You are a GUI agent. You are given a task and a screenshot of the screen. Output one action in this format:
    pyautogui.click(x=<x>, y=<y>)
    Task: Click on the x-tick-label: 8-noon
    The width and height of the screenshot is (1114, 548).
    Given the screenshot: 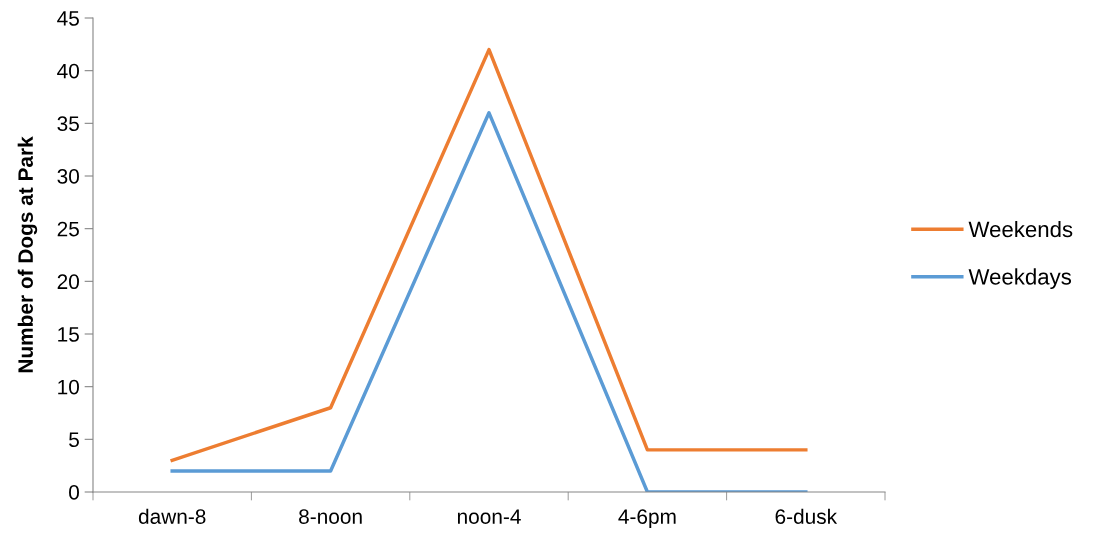 What is the action you would take?
    pyautogui.click(x=330, y=516)
    